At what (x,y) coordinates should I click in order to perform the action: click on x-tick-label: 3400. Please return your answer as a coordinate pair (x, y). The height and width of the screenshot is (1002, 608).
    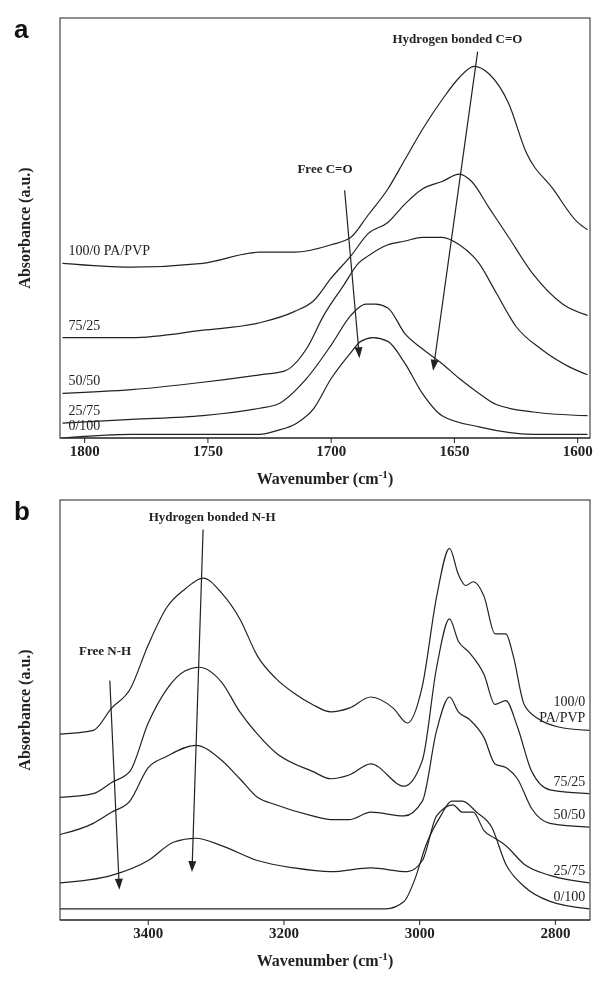
    Looking at the image, I should click on (148, 932).